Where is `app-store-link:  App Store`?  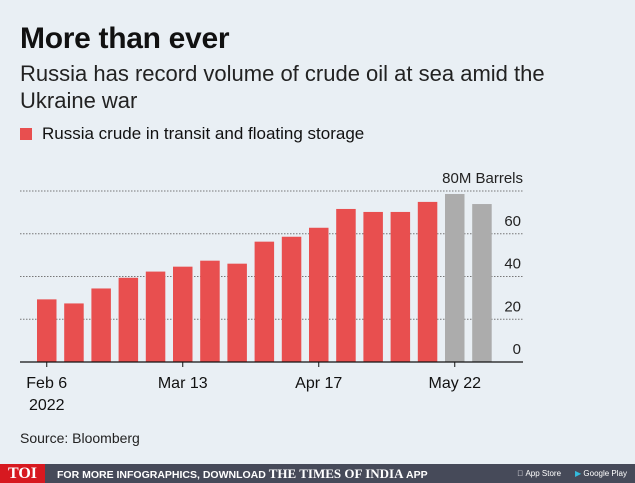
app-store-link:  App Store is located at coordinates (539, 473).